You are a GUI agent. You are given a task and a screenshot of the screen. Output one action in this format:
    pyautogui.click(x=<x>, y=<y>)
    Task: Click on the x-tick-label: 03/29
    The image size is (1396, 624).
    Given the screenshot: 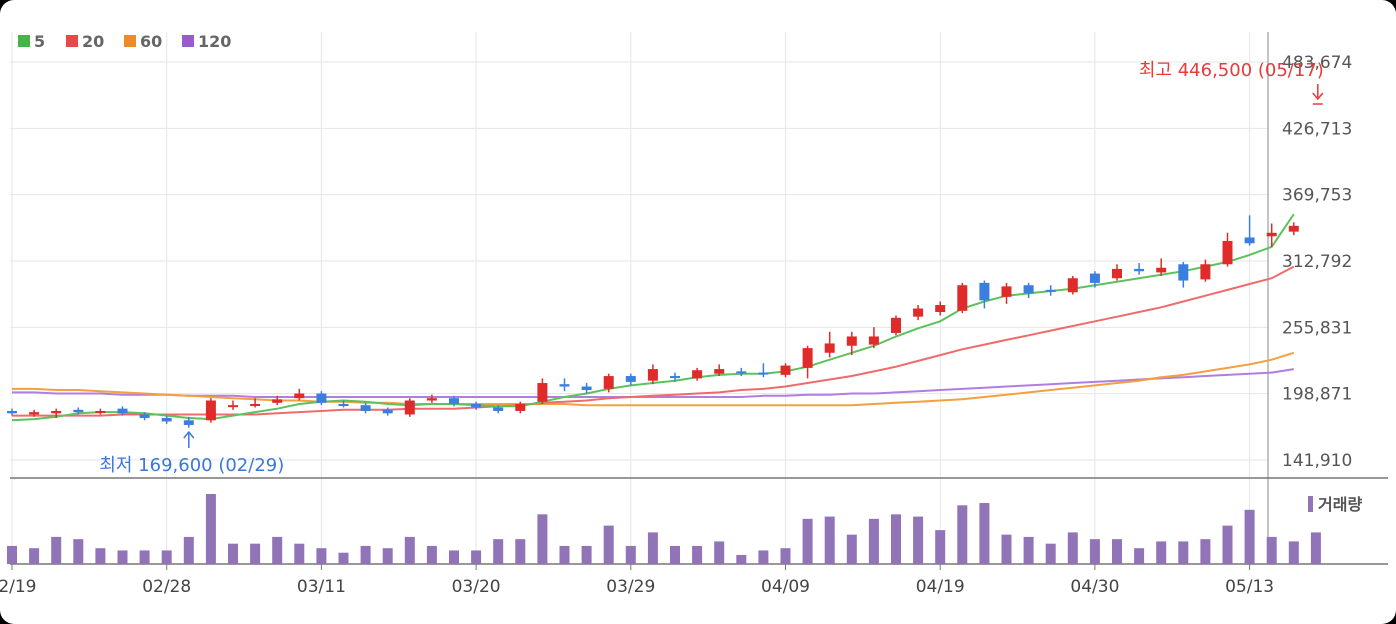 What is the action you would take?
    pyautogui.click(x=630, y=587)
    